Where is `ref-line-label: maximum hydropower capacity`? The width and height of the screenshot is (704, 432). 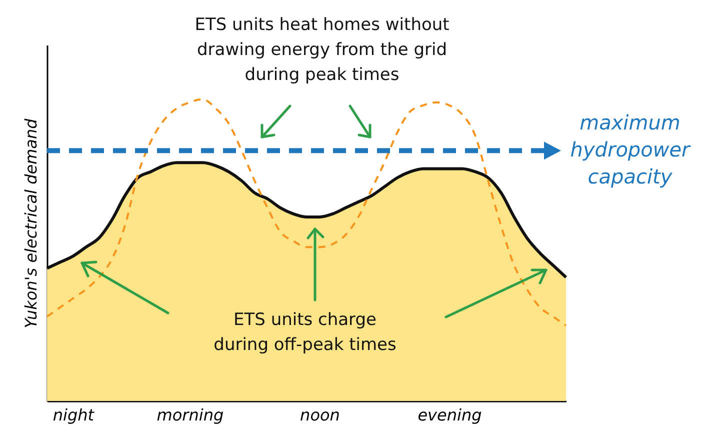 ref-line-label: maximum hydropower capacity is located at coordinates (631, 149).